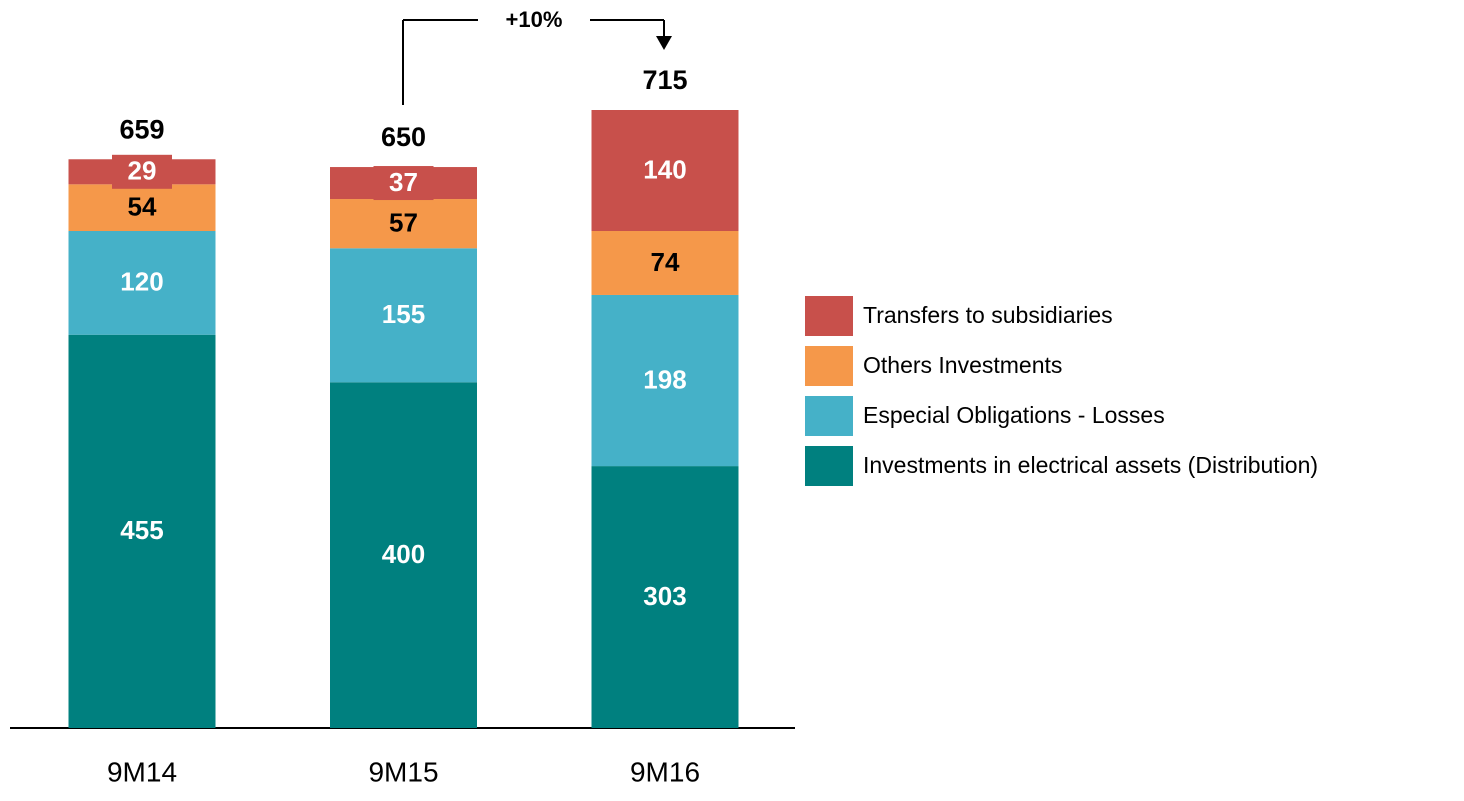 The height and width of the screenshot is (801, 1464). What do you see at coordinates (988, 315) in the screenshot?
I see `legend-label: Transfers to subsidiaries` at bounding box center [988, 315].